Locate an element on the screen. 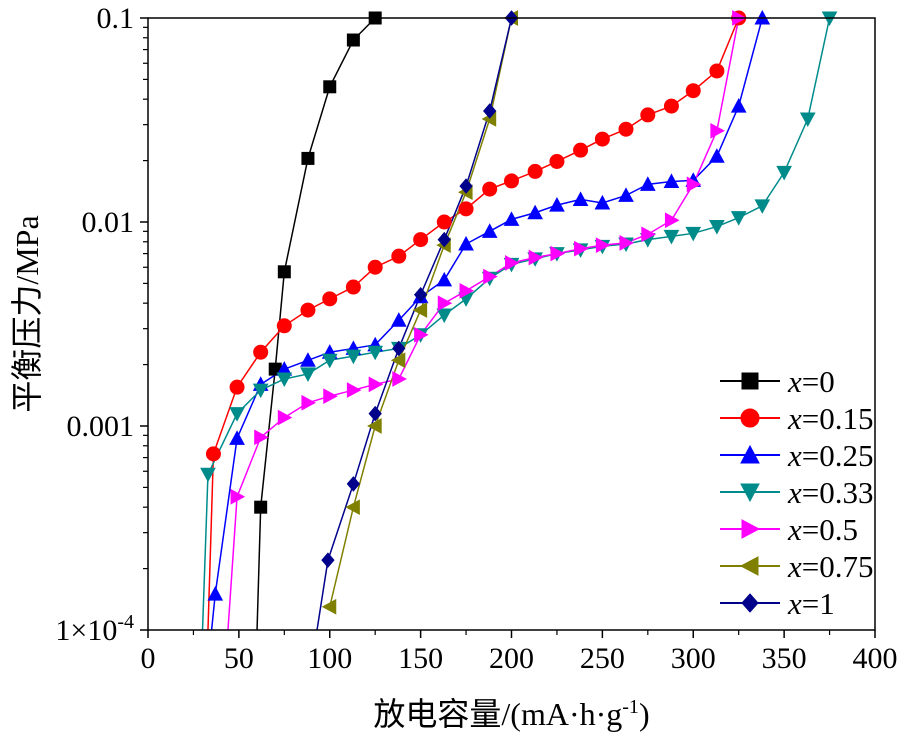 The image size is (900, 738). y-axis: 0.1 0.01 0.001 1×10⁻⁴ is located at coordinates (101, 324).